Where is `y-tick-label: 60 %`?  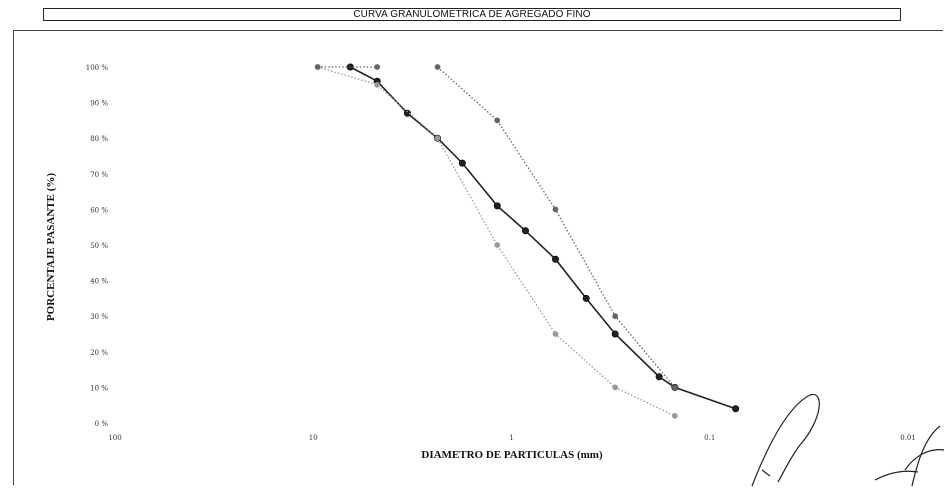
y-tick-label: 60 % is located at coordinates (99, 210).